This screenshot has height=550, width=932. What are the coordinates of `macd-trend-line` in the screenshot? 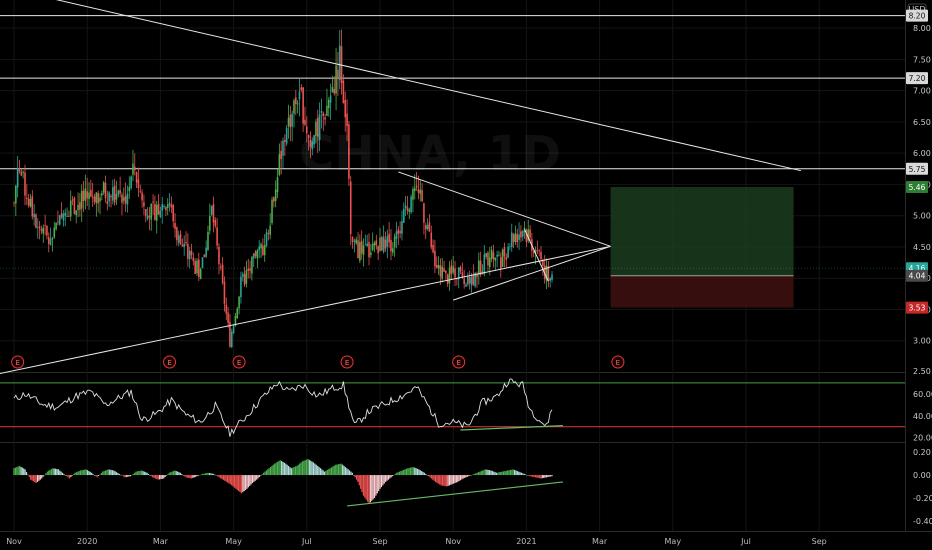 It's located at (455, 494).